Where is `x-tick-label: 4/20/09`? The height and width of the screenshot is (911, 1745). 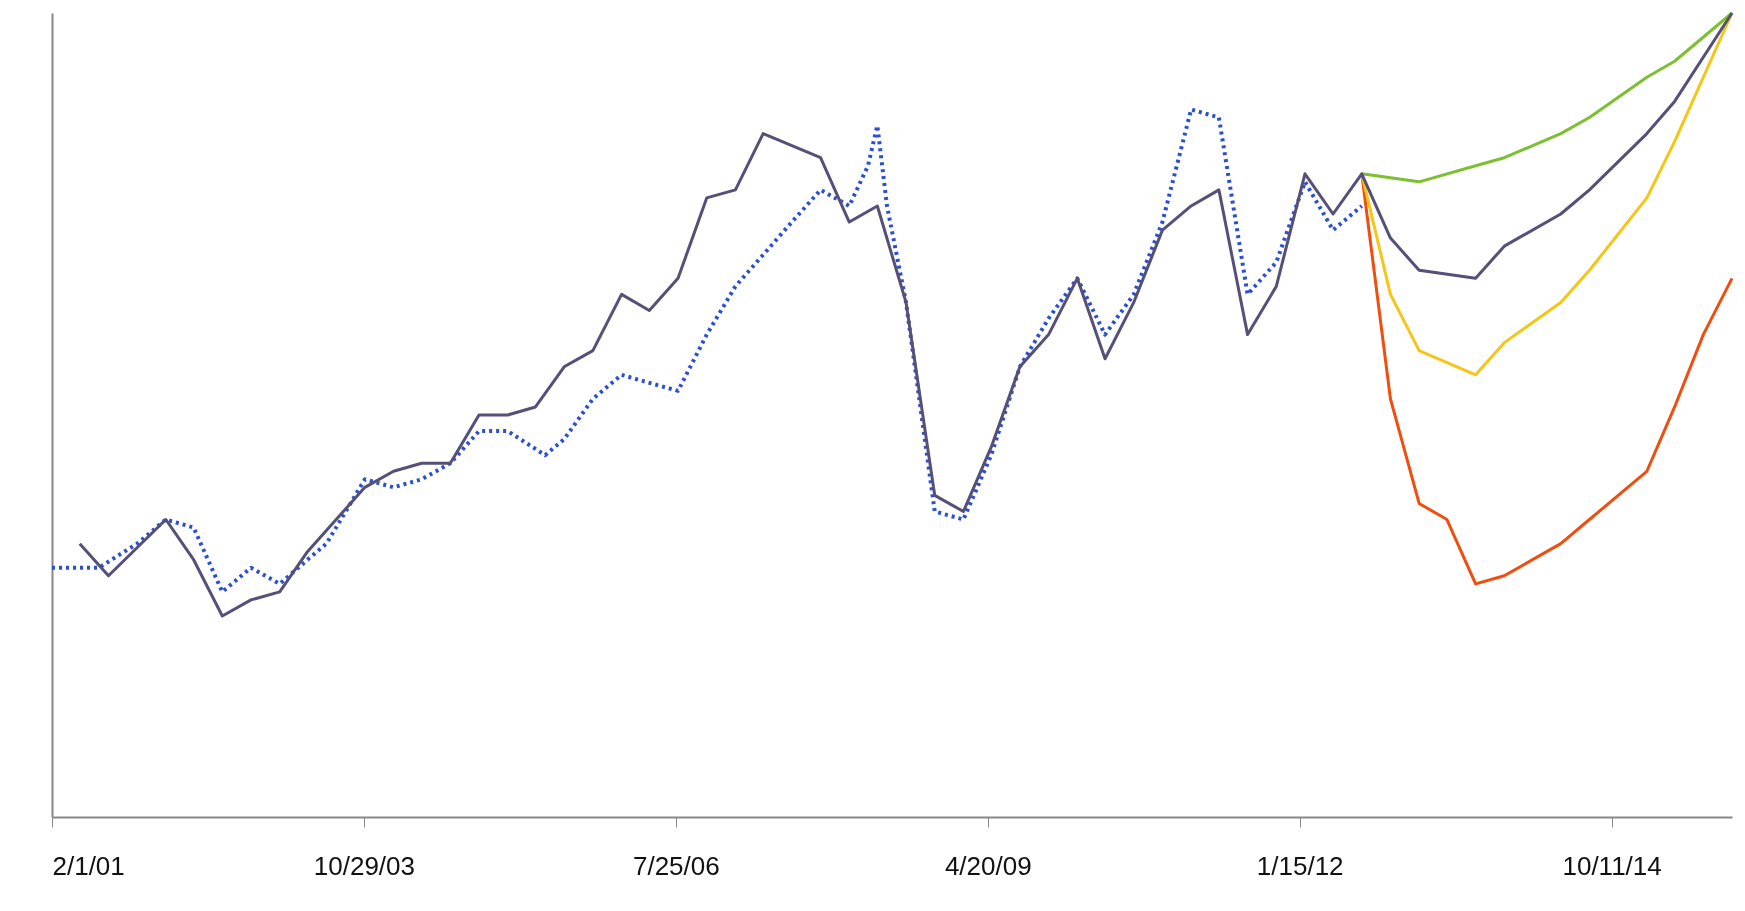
x-tick-label: 4/20/09 is located at coordinates (988, 865).